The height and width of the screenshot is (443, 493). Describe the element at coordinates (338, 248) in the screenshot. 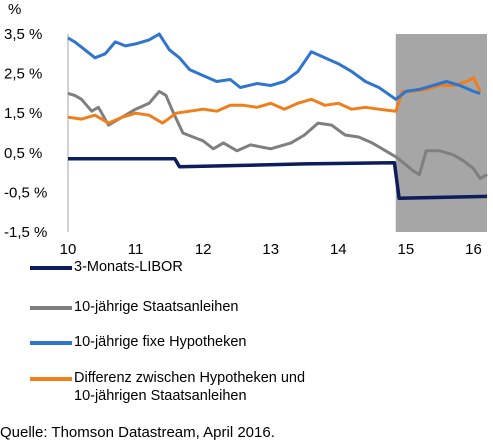

I see `x-tick-label: 14` at that location.